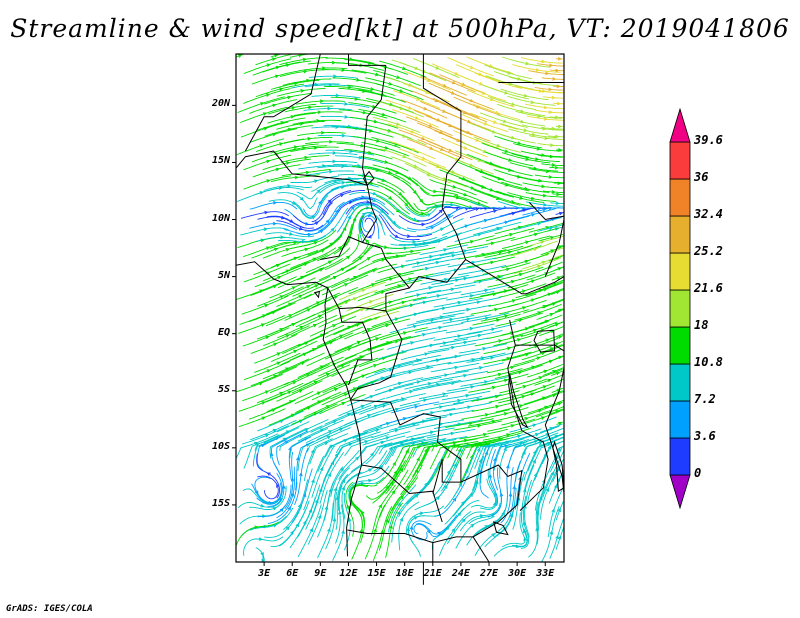  I want to click on lake-outline, so click(544, 341).